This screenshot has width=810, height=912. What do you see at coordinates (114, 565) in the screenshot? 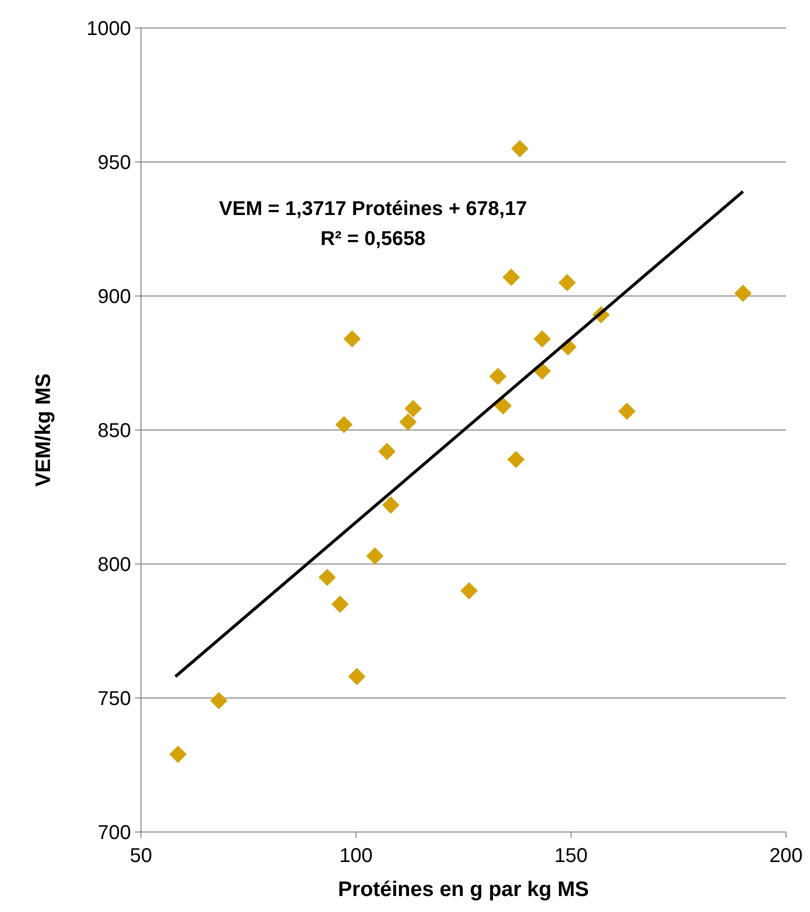
I see `y-tick-label: 800` at bounding box center [114, 565].